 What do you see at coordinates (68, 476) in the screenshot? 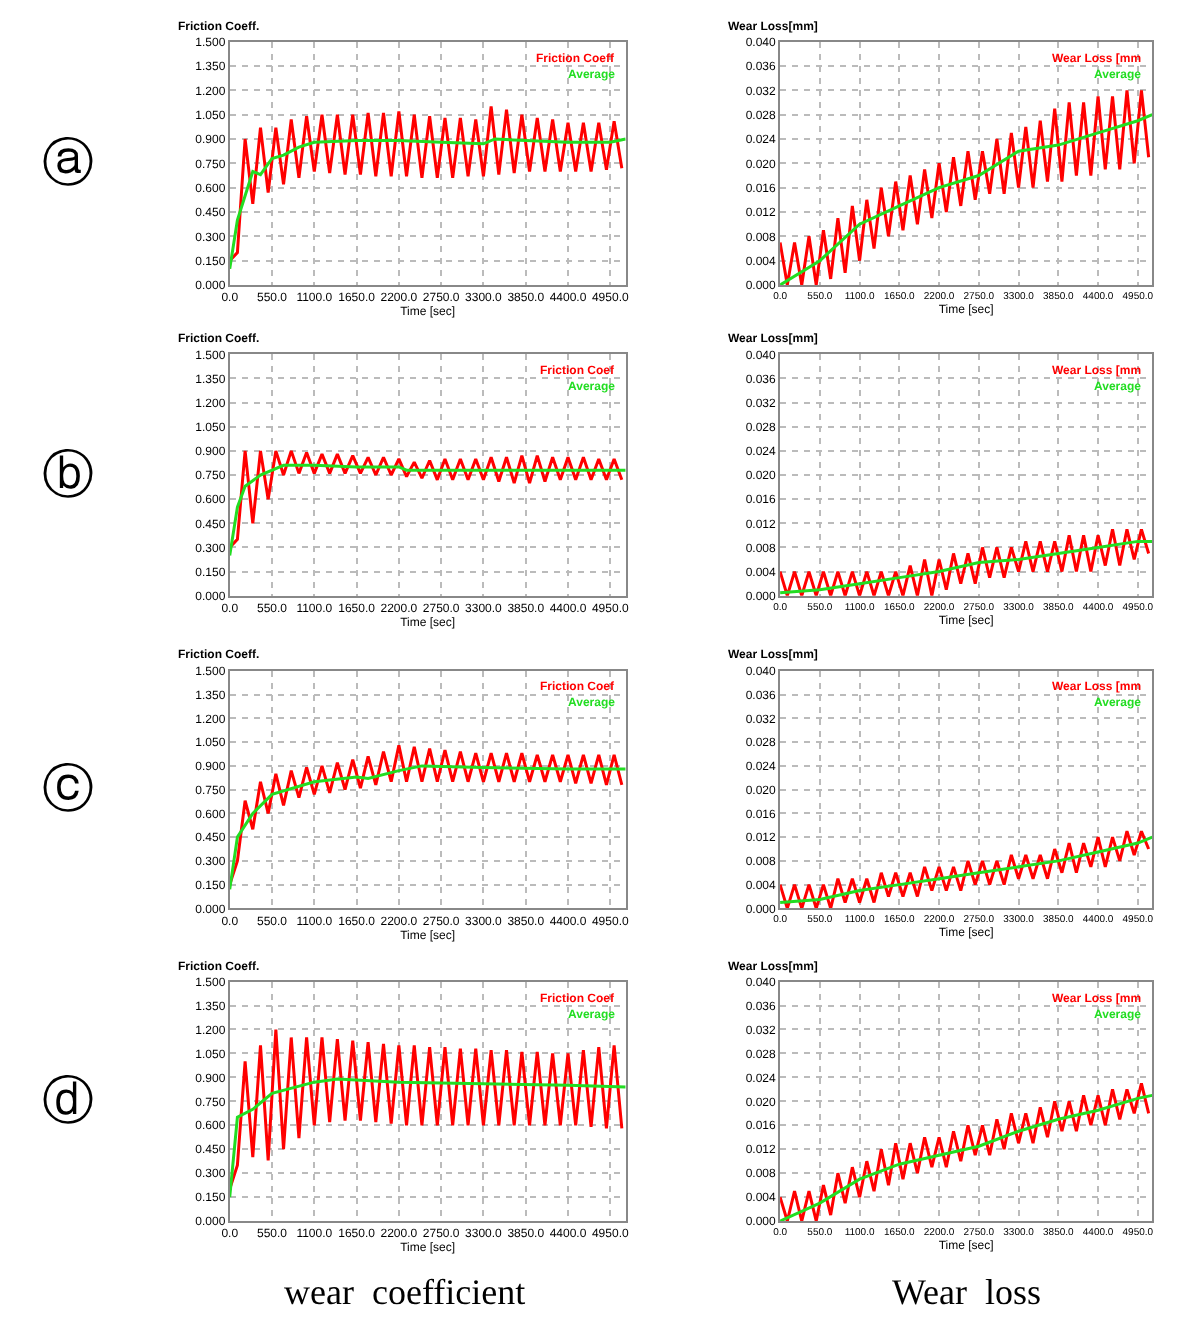
I see `text: ⓑ` at bounding box center [68, 476].